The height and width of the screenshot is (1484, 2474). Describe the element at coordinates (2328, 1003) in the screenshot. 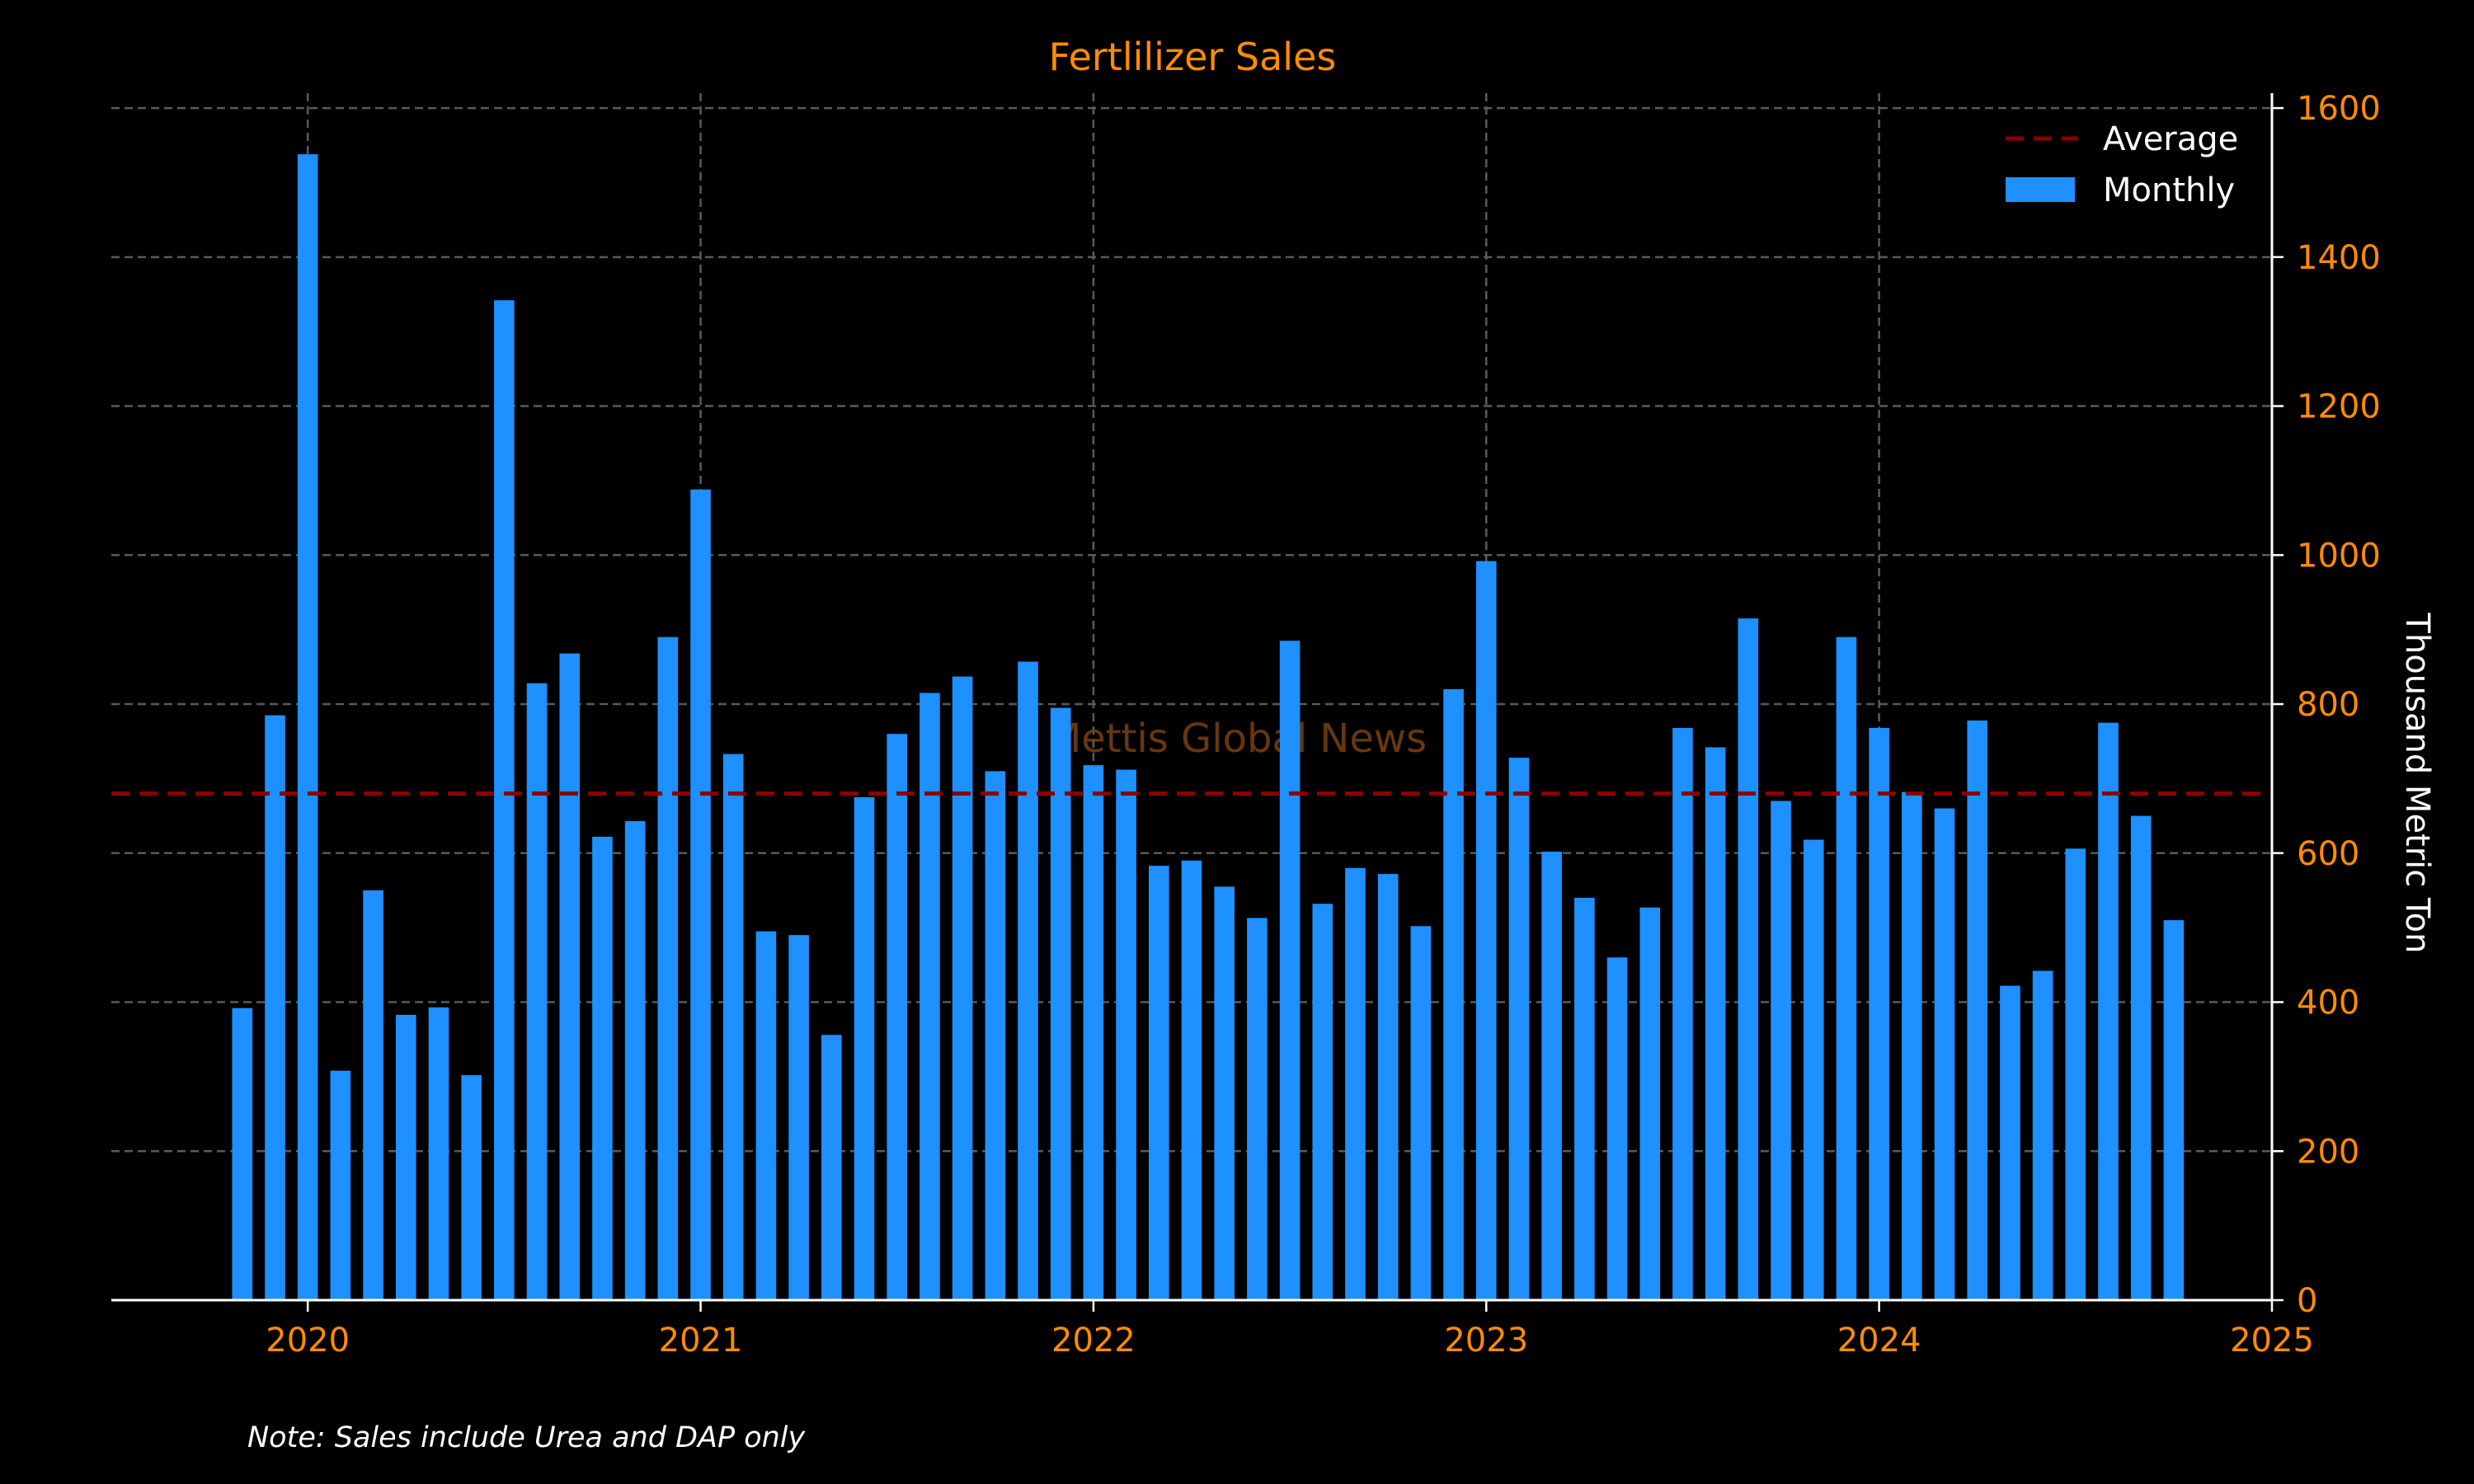

I see `y-tick-label: 400` at that location.